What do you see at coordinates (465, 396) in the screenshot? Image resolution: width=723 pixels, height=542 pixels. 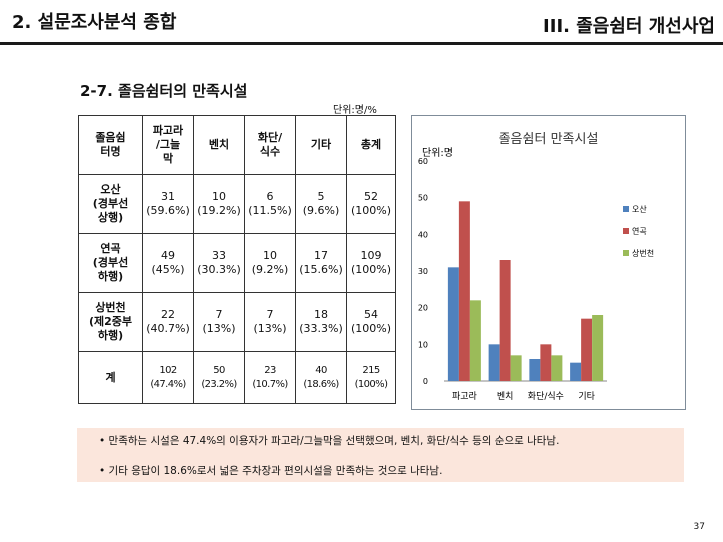 I see `x-tick-label: 파고라` at bounding box center [465, 396].